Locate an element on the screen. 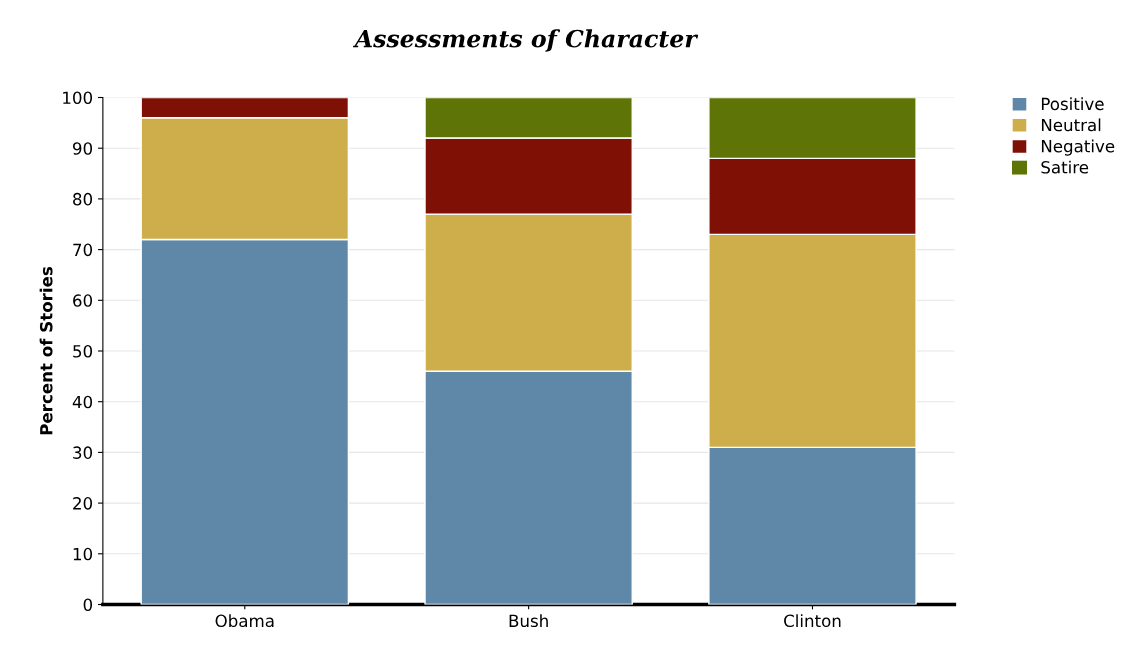 The height and width of the screenshot is (650, 1143). y-tick-label: 20 is located at coordinates (83, 503).